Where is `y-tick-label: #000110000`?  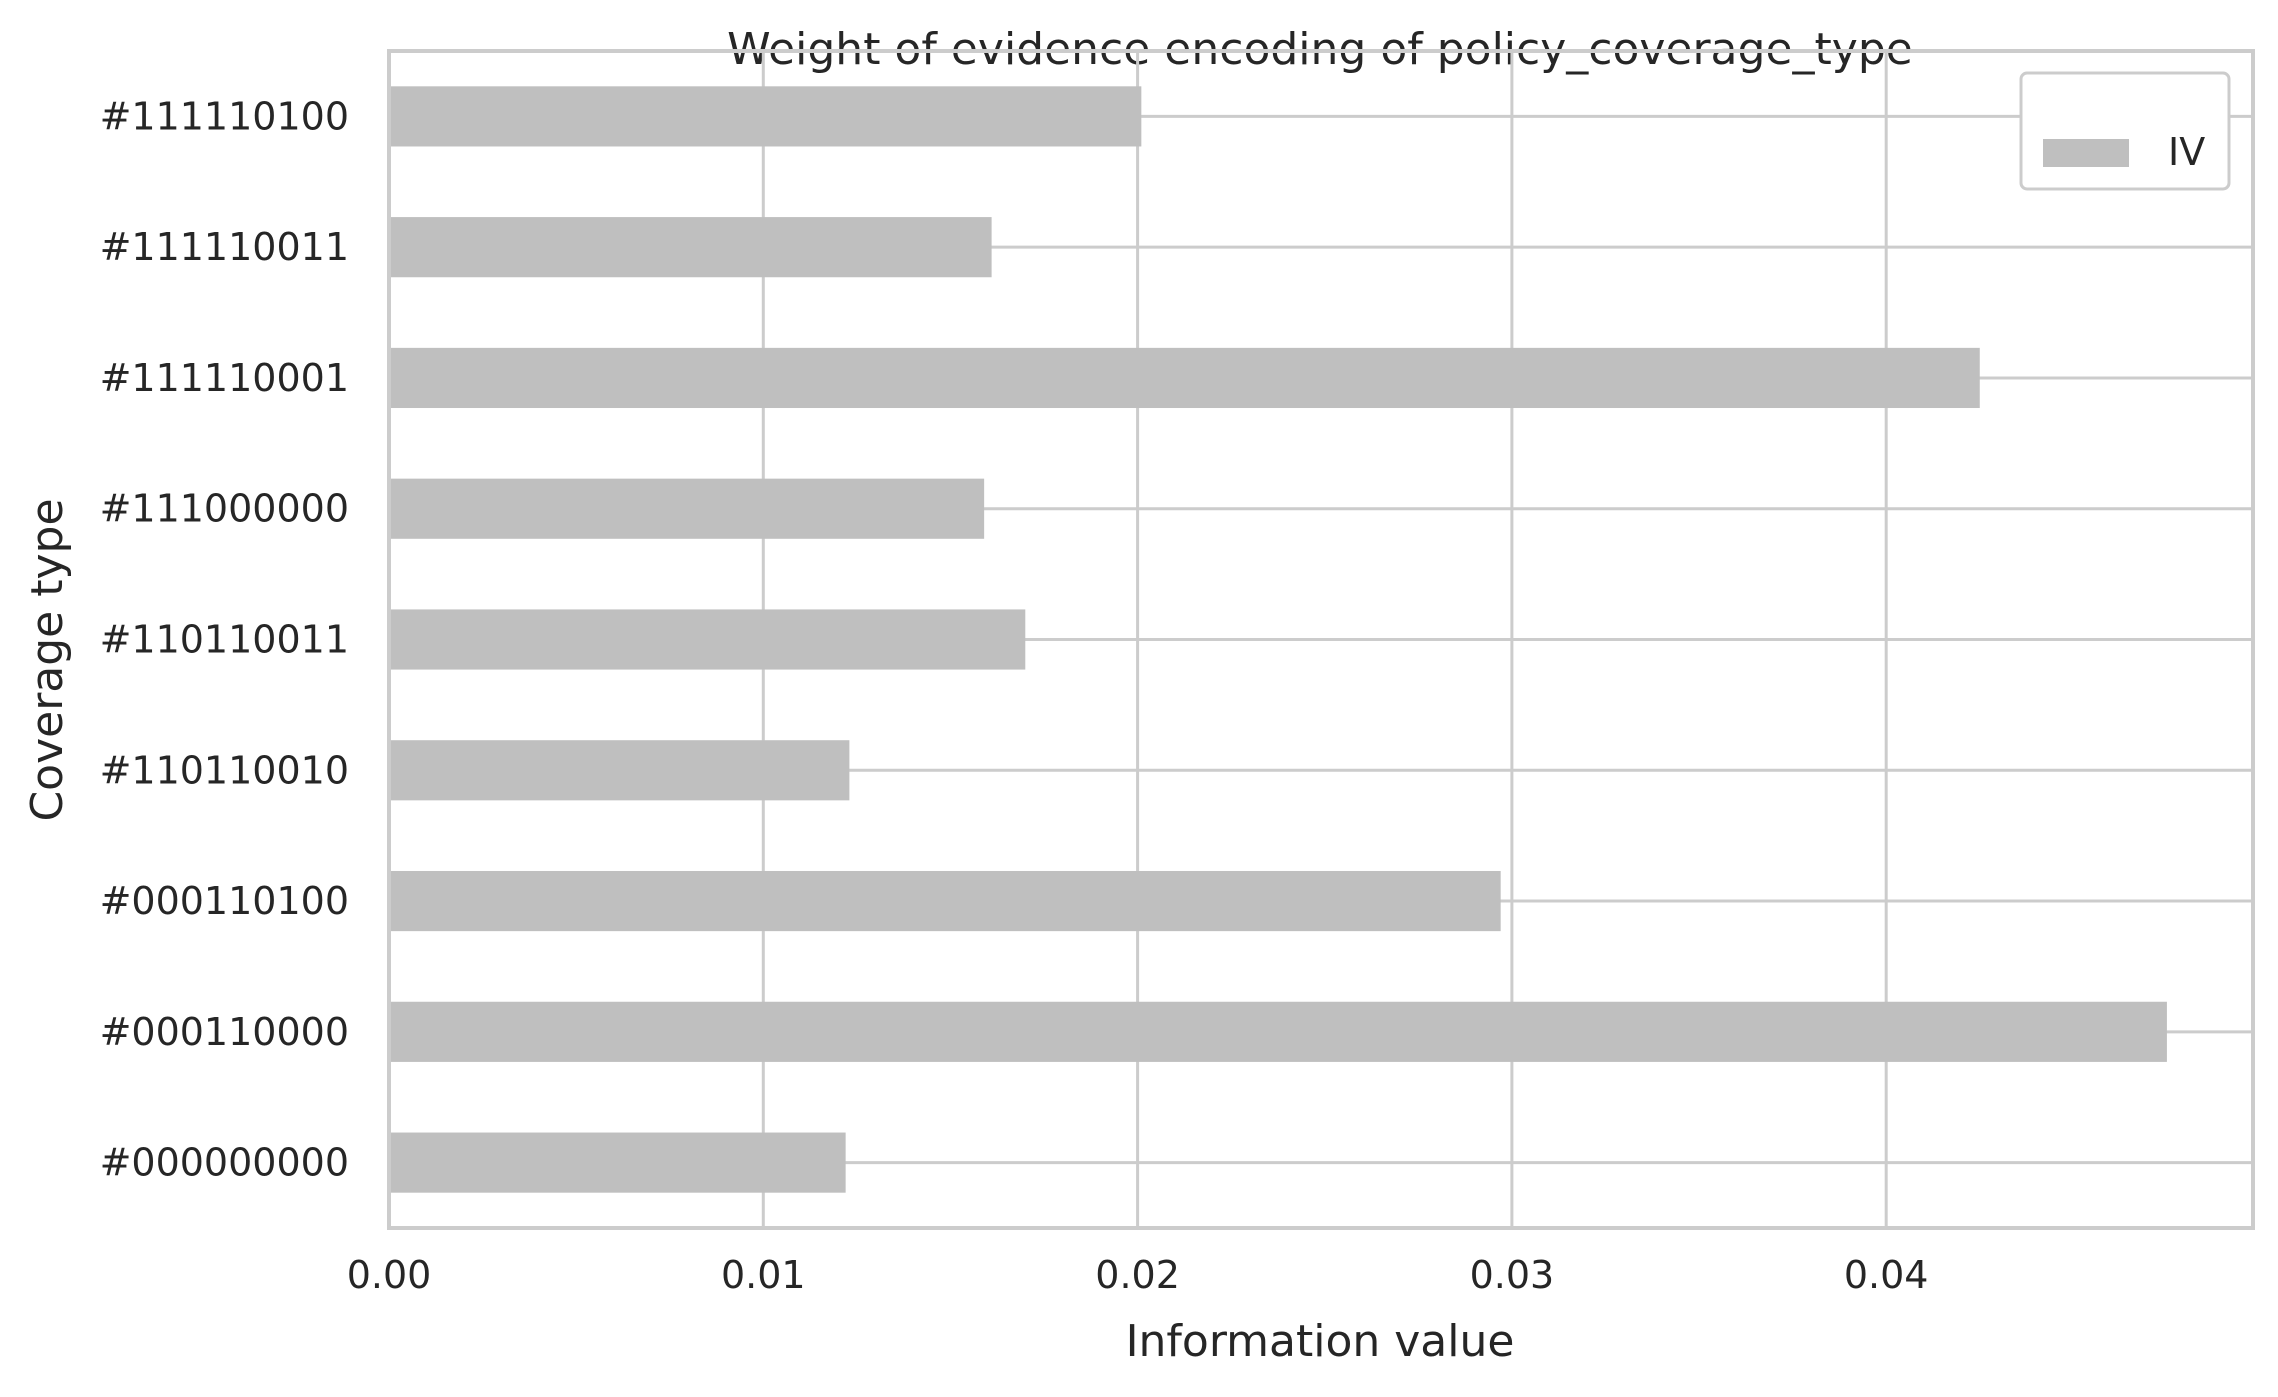
y-tick-label: #000110000 is located at coordinates (224, 1032).